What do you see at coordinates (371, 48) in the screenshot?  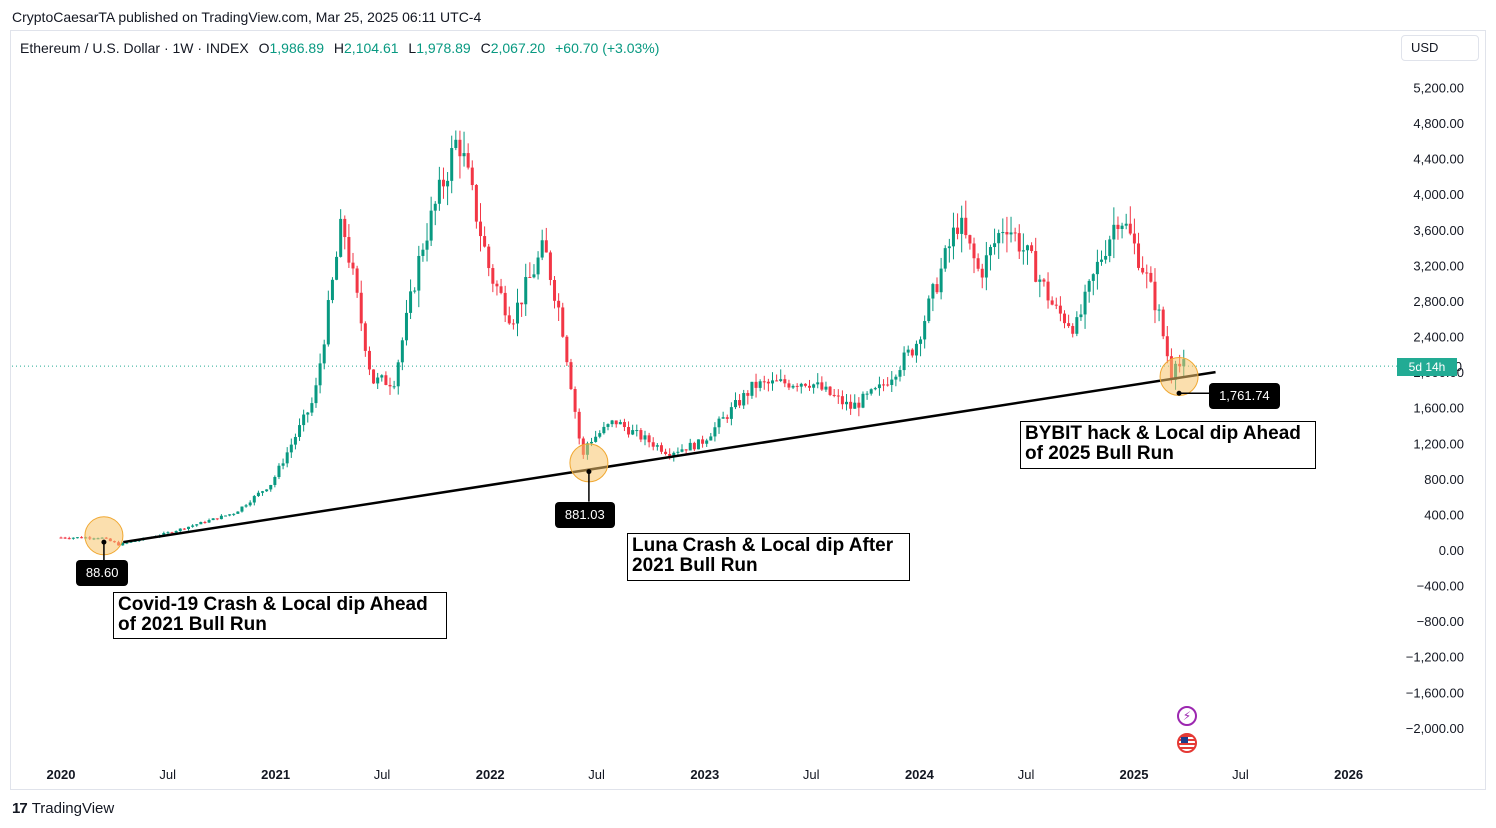 I see `high-value: 2,104.61` at bounding box center [371, 48].